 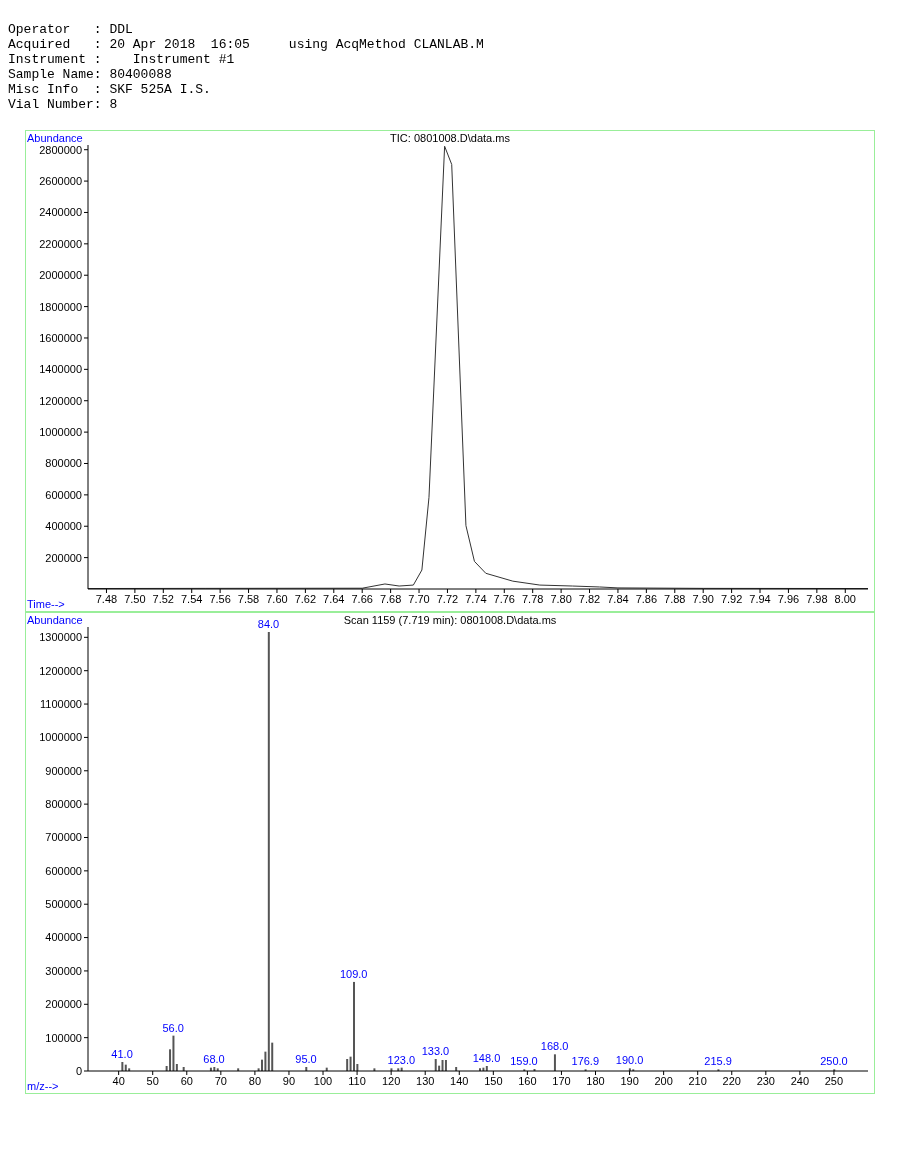 What do you see at coordinates (277, 598) in the screenshot?
I see `x-tick-label: 7.60` at bounding box center [277, 598].